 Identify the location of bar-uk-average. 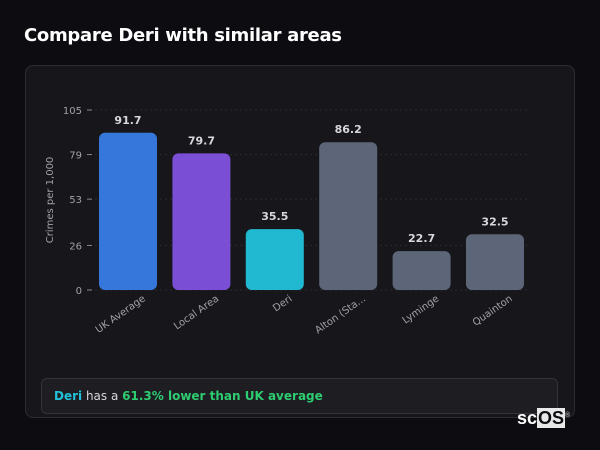
(128, 211).